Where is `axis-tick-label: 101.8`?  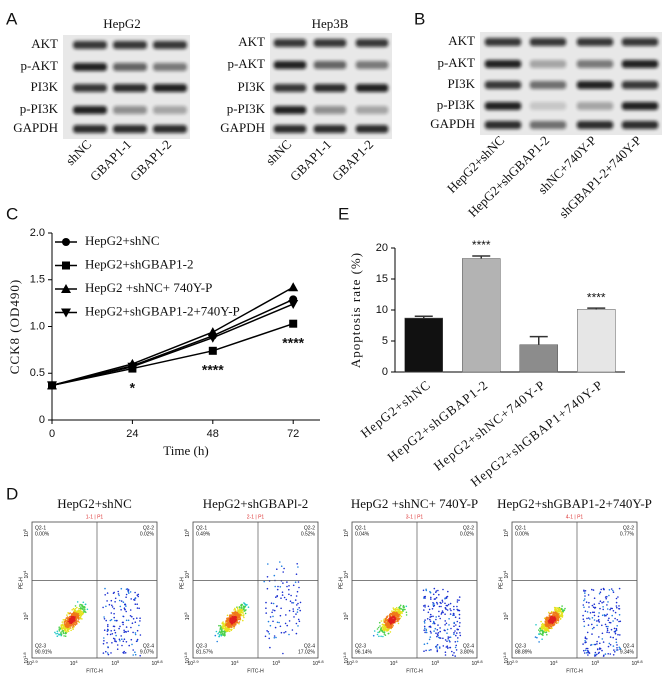
axis-tick-label: 101.8 is located at coordinates (26, 658).